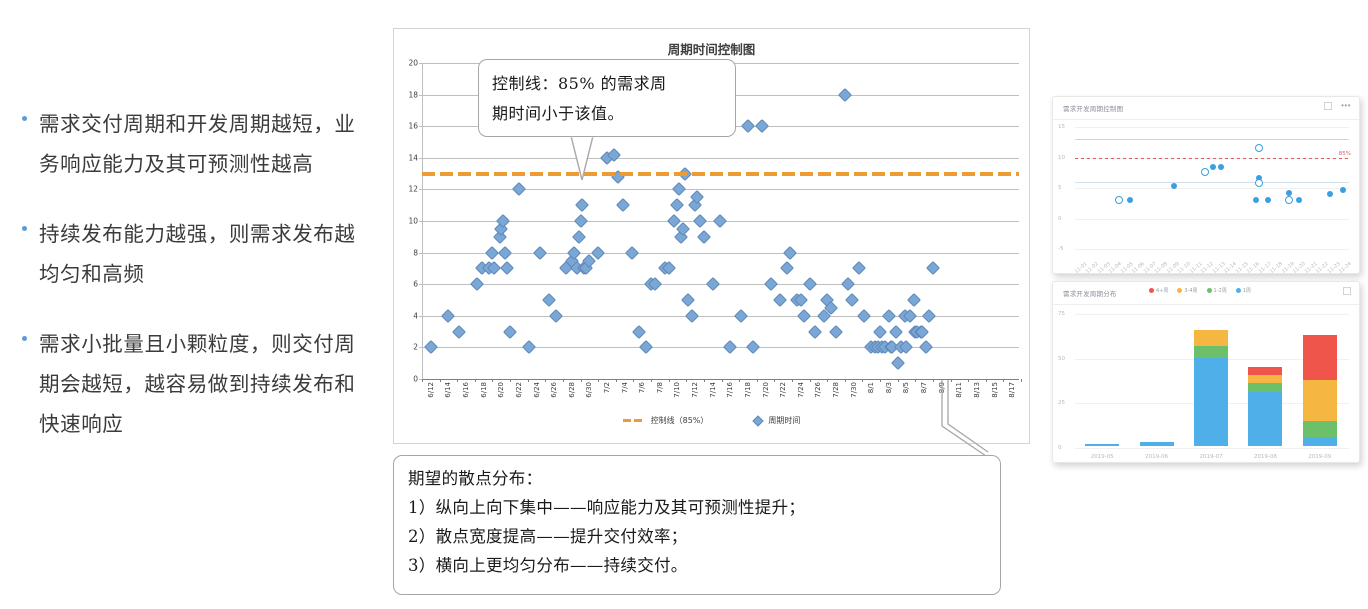 This screenshot has width=1368, height=609. What do you see at coordinates (415, 284) in the screenshot?
I see `y-axis-tick: 6` at bounding box center [415, 284].